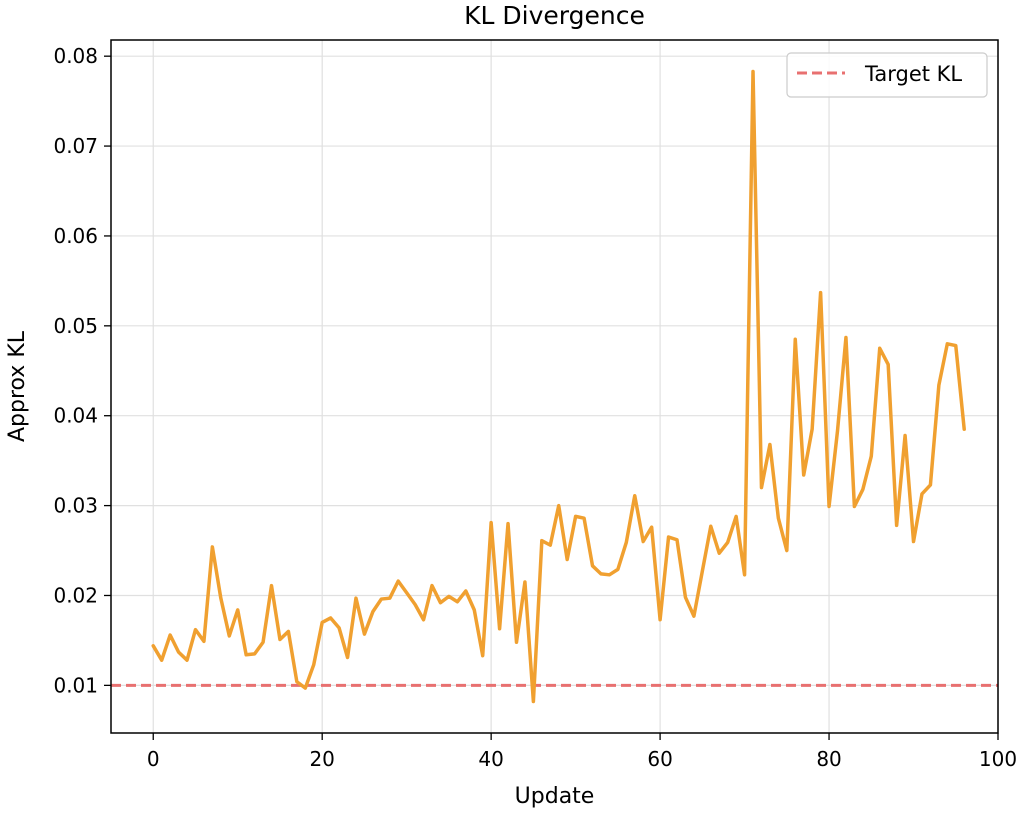  What do you see at coordinates (555, 796) in the screenshot?
I see `x-axis-label: Update` at bounding box center [555, 796].